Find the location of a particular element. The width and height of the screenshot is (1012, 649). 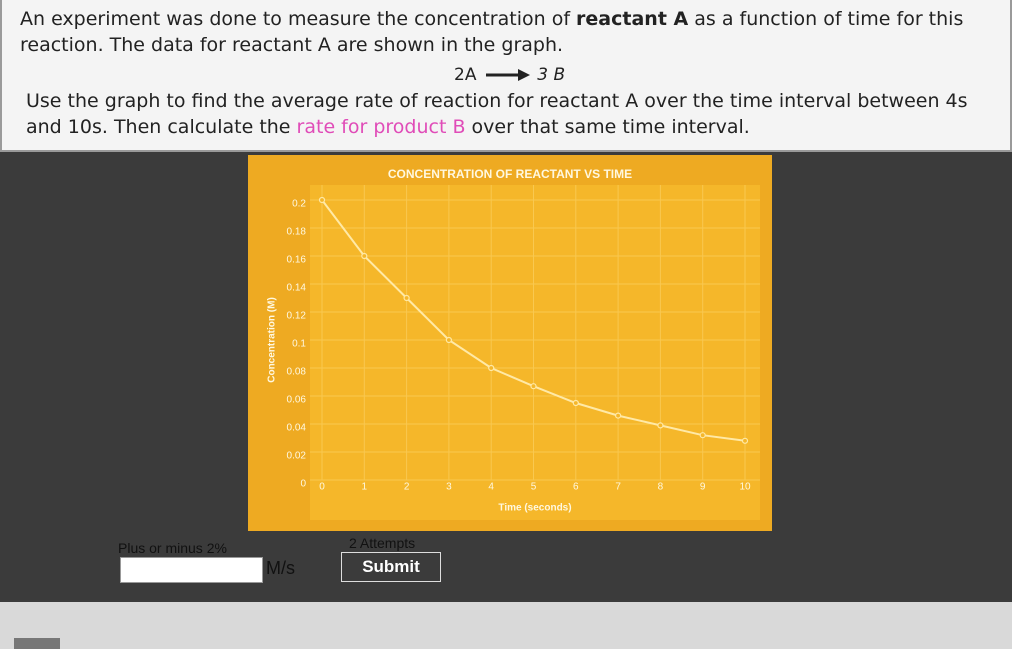

text: rate for product B is located at coordinates (381, 127).